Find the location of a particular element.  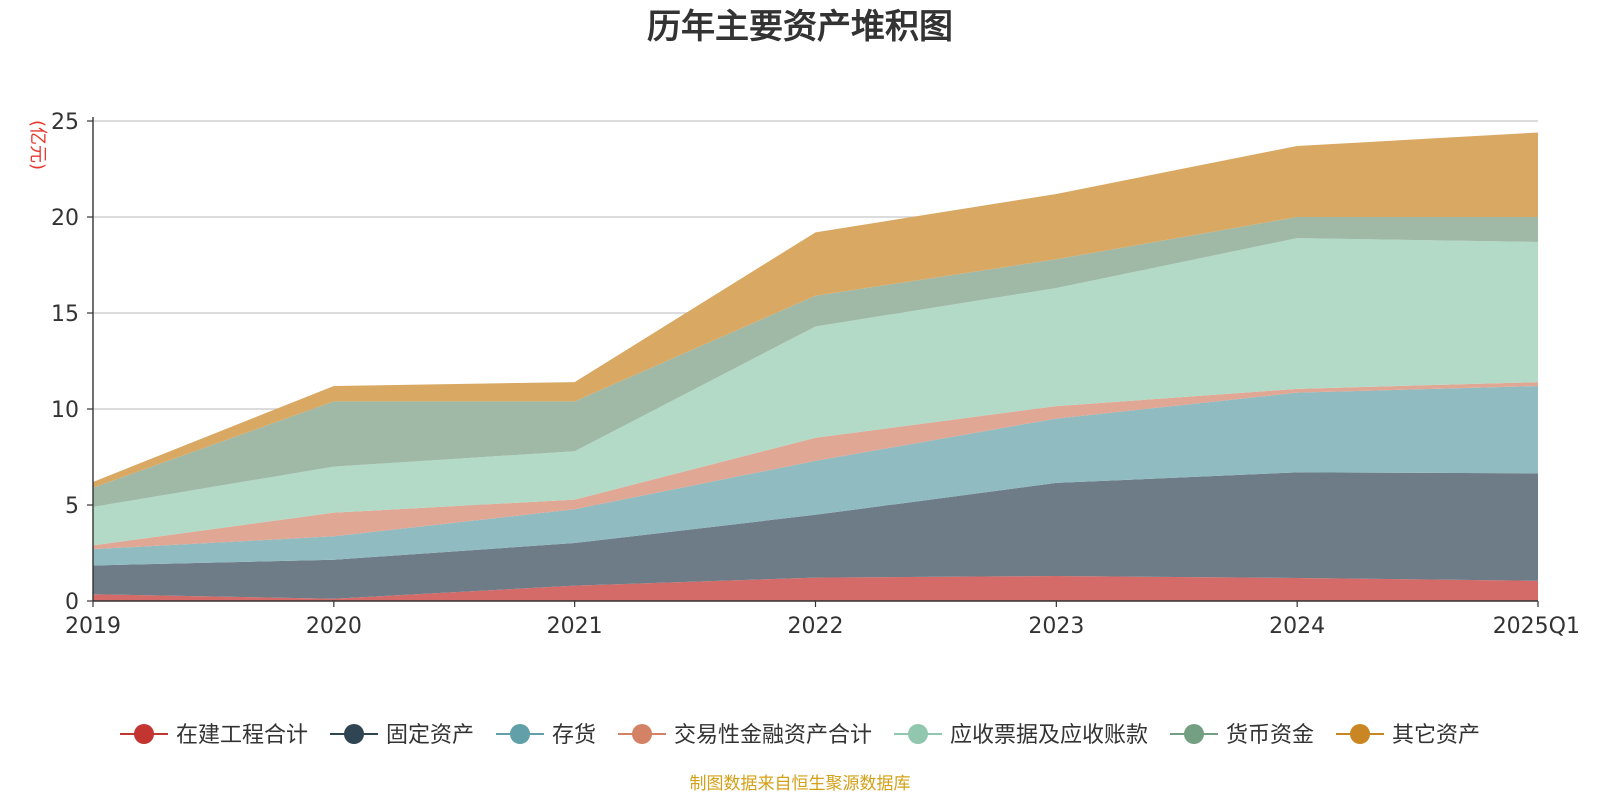

y-tick-label: 5 is located at coordinates (72, 506).